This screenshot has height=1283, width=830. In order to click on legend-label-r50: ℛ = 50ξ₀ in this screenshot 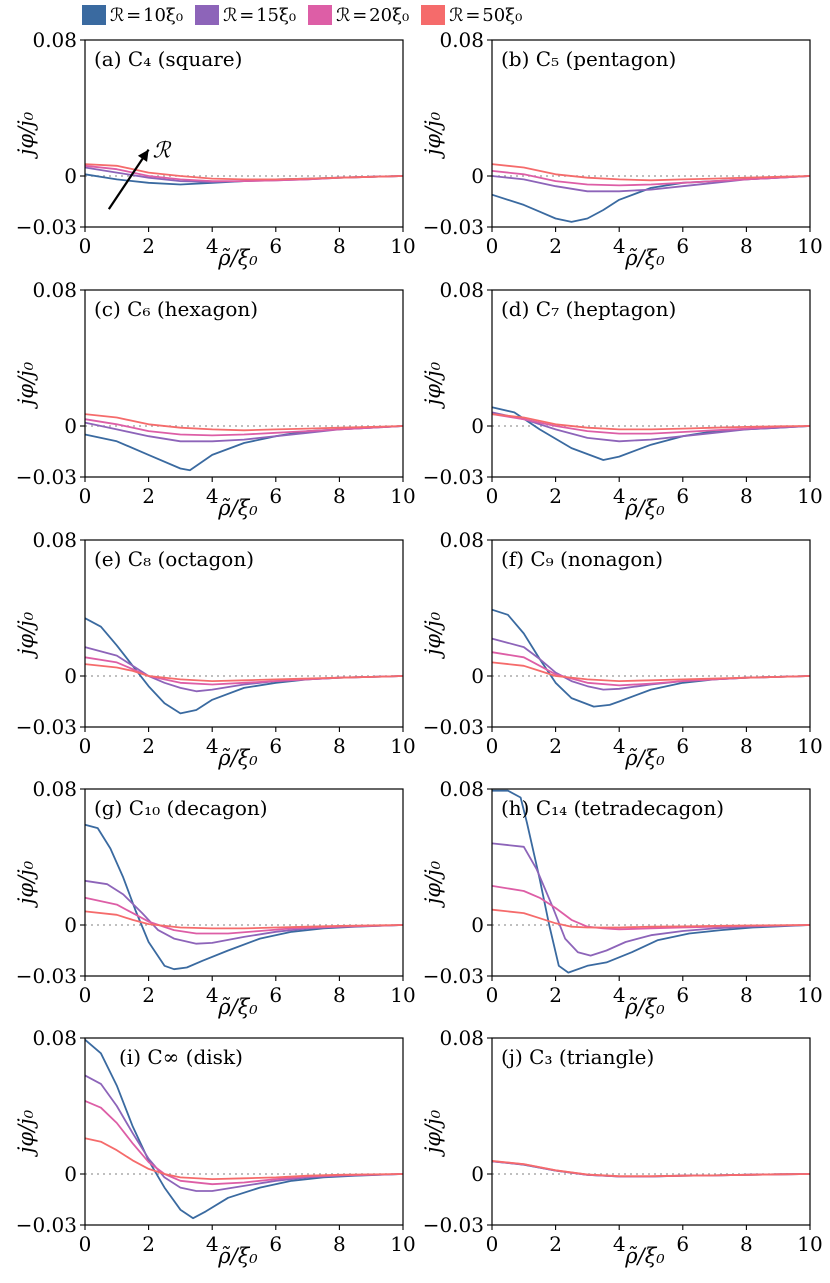, I will do `click(486, 15)`.